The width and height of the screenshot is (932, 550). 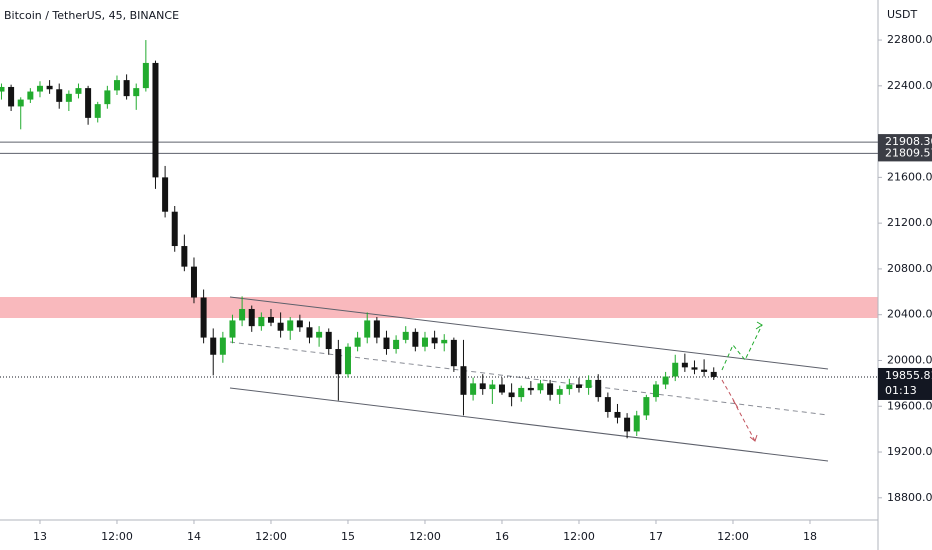 What do you see at coordinates (902, 14) in the screenshot?
I see `y-axis-label: USDT` at bounding box center [902, 14].